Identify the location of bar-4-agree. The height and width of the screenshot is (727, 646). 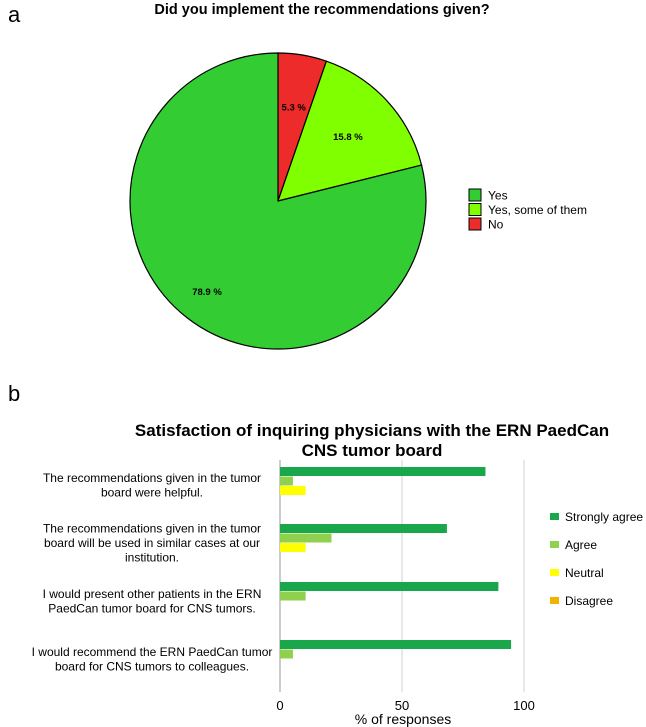
(286, 654).